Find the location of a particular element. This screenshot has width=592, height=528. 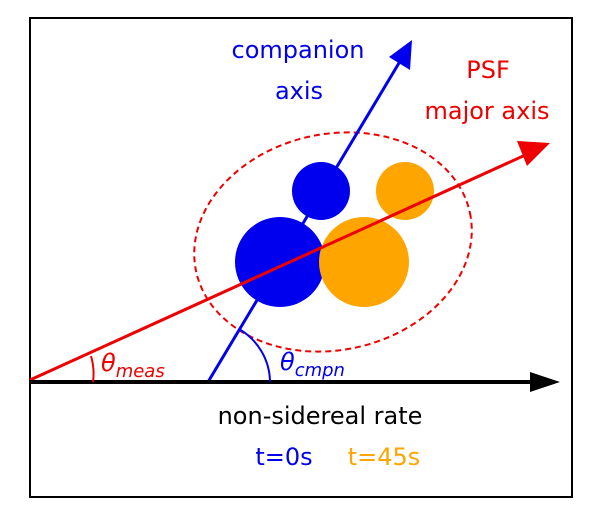

companion-disc-t45 is located at coordinates (405, 191).